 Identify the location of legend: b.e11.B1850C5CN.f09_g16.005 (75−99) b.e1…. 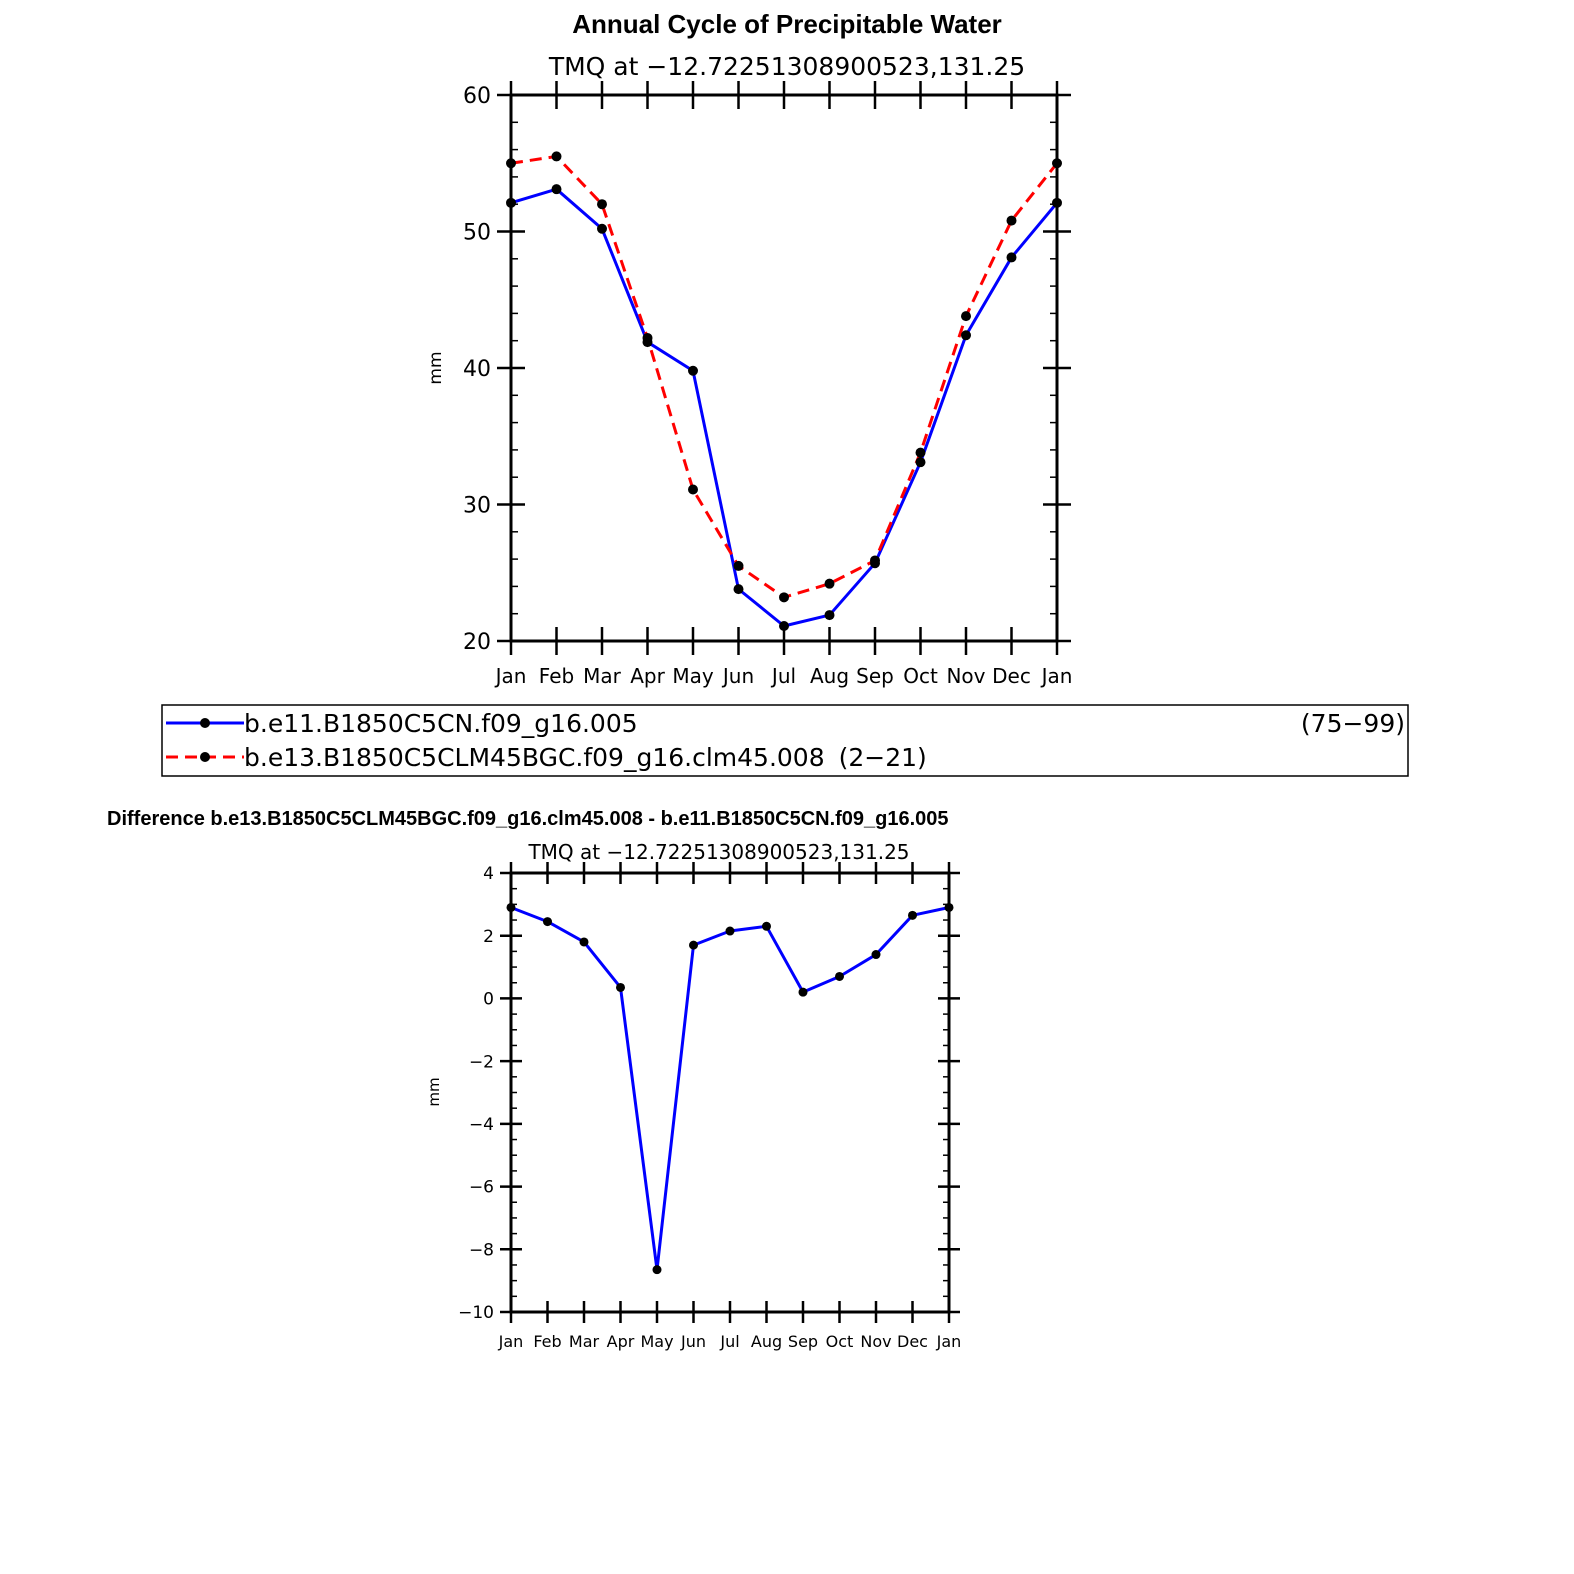
(785, 740).